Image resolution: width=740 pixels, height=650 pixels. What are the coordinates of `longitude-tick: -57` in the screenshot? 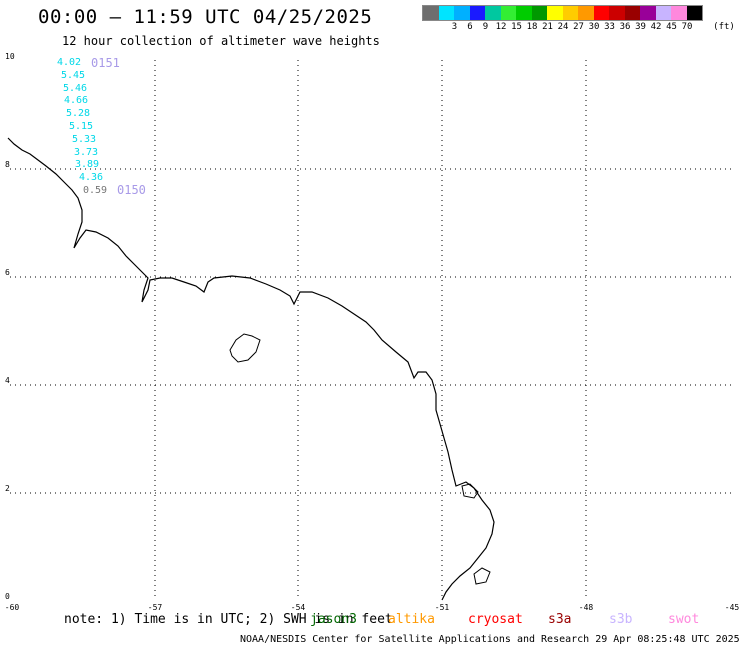 It's located at (155, 607).